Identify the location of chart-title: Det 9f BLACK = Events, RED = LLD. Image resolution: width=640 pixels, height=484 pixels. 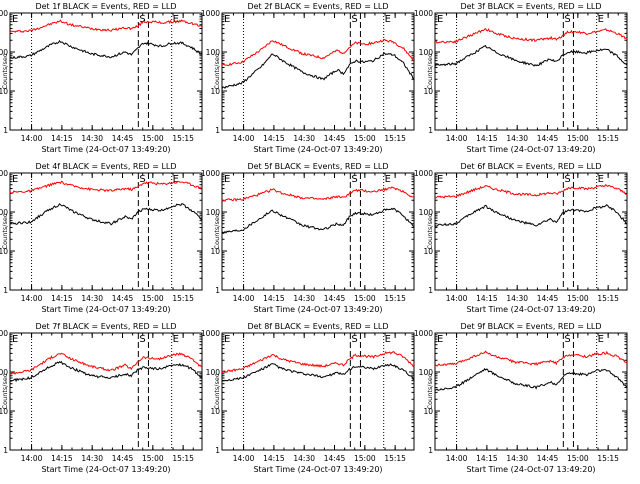
(530, 326).